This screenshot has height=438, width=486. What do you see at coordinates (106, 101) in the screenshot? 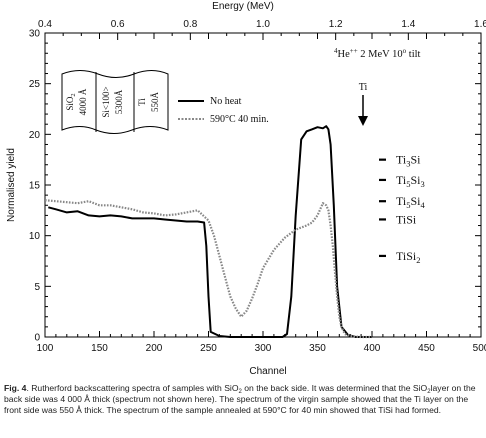
I see `layer-label: Si<100>` at bounding box center [106, 101].